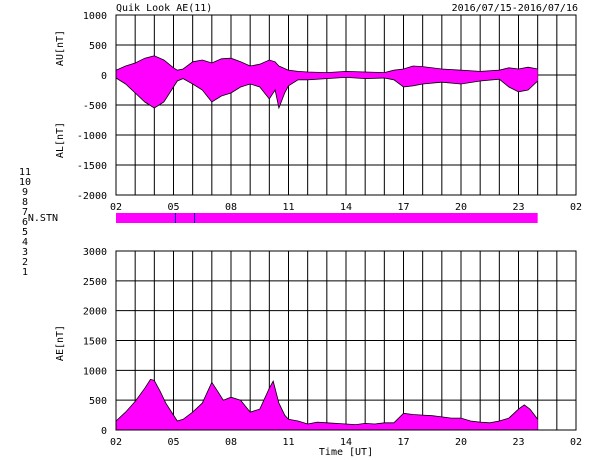  Describe the element at coordinates (95, 252) in the screenshot. I see `y-tick-label: 3000` at that location.